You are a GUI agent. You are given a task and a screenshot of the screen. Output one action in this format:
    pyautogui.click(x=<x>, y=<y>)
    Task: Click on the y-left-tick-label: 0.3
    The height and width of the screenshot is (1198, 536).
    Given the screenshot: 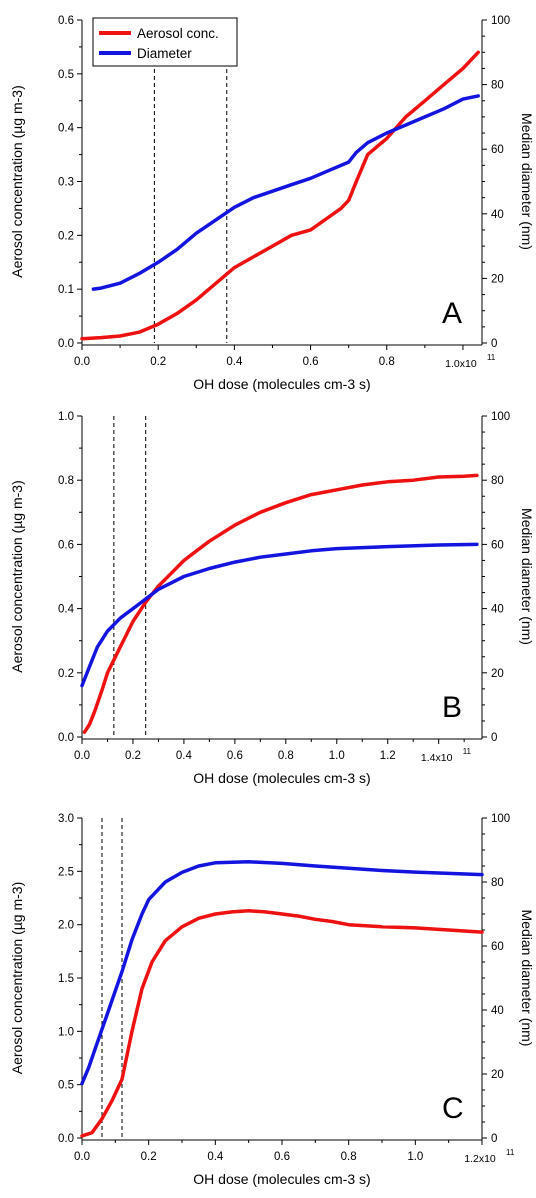 What is the action you would take?
    pyautogui.click(x=66, y=183)
    